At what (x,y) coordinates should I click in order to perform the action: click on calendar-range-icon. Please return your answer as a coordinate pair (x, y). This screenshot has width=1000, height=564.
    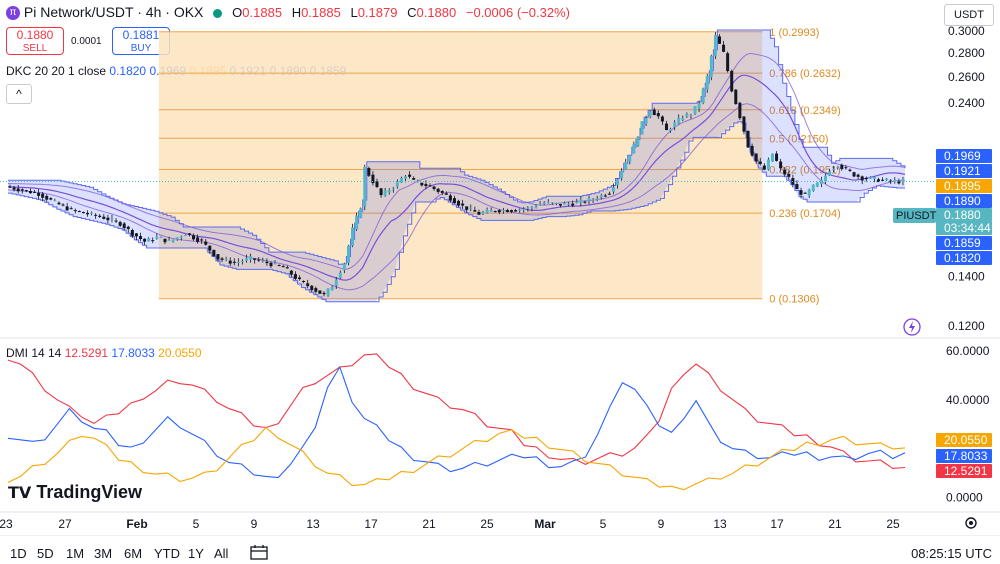
    Looking at the image, I should click on (259, 552).